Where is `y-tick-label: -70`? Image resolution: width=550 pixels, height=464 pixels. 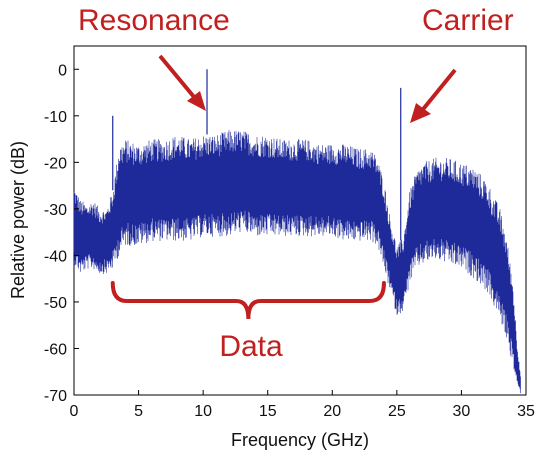
y-tick-label: -70 is located at coordinates (55, 396).